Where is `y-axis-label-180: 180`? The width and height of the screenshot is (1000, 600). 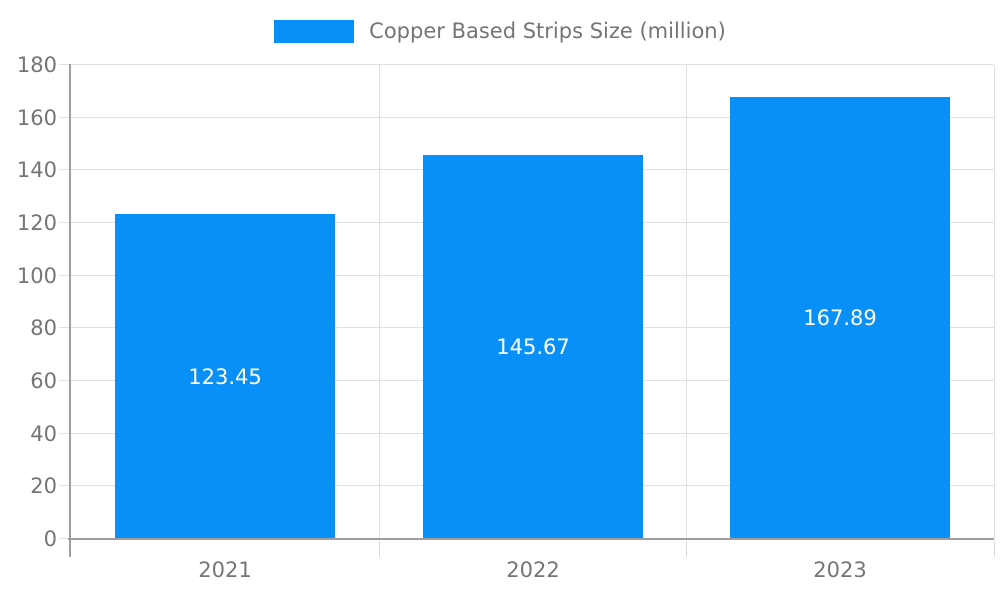 y-axis-label-180: 180 is located at coordinates (36, 65).